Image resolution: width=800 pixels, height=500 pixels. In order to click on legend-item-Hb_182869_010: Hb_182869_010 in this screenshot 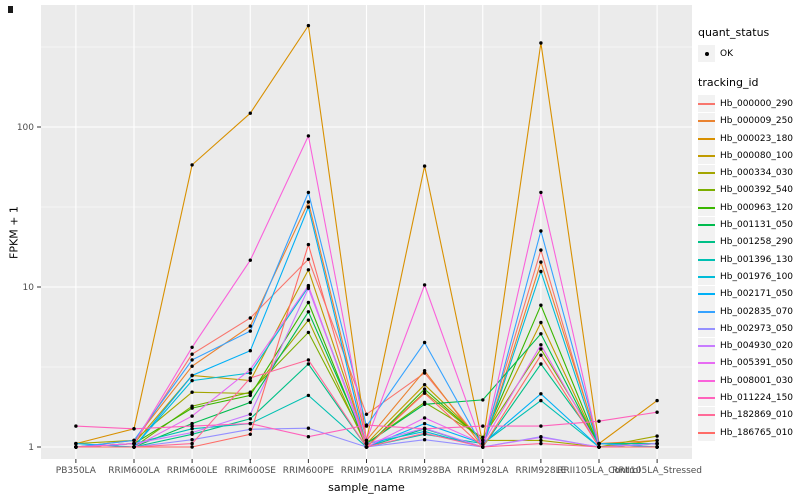, I will do `click(748, 415)`.